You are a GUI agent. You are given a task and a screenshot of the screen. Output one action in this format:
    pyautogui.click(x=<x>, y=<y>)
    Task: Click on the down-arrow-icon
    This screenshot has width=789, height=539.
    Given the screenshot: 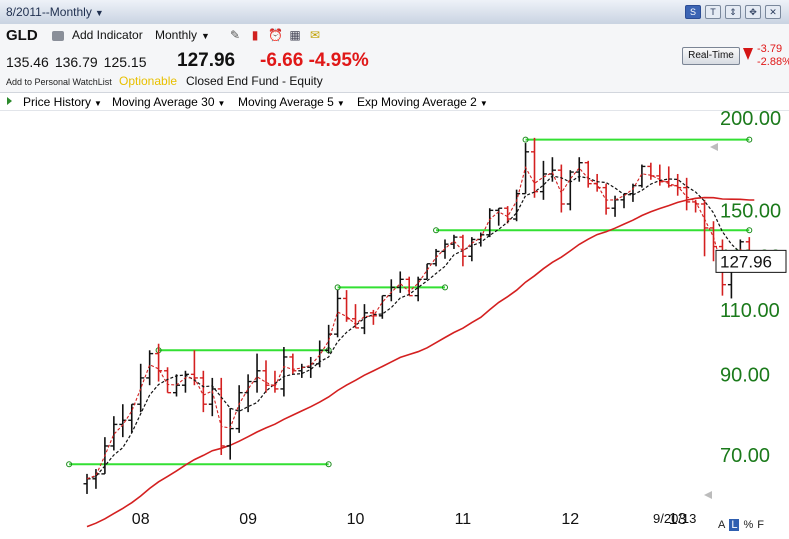 What is the action you would take?
    pyautogui.click(x=748, y=54)
    